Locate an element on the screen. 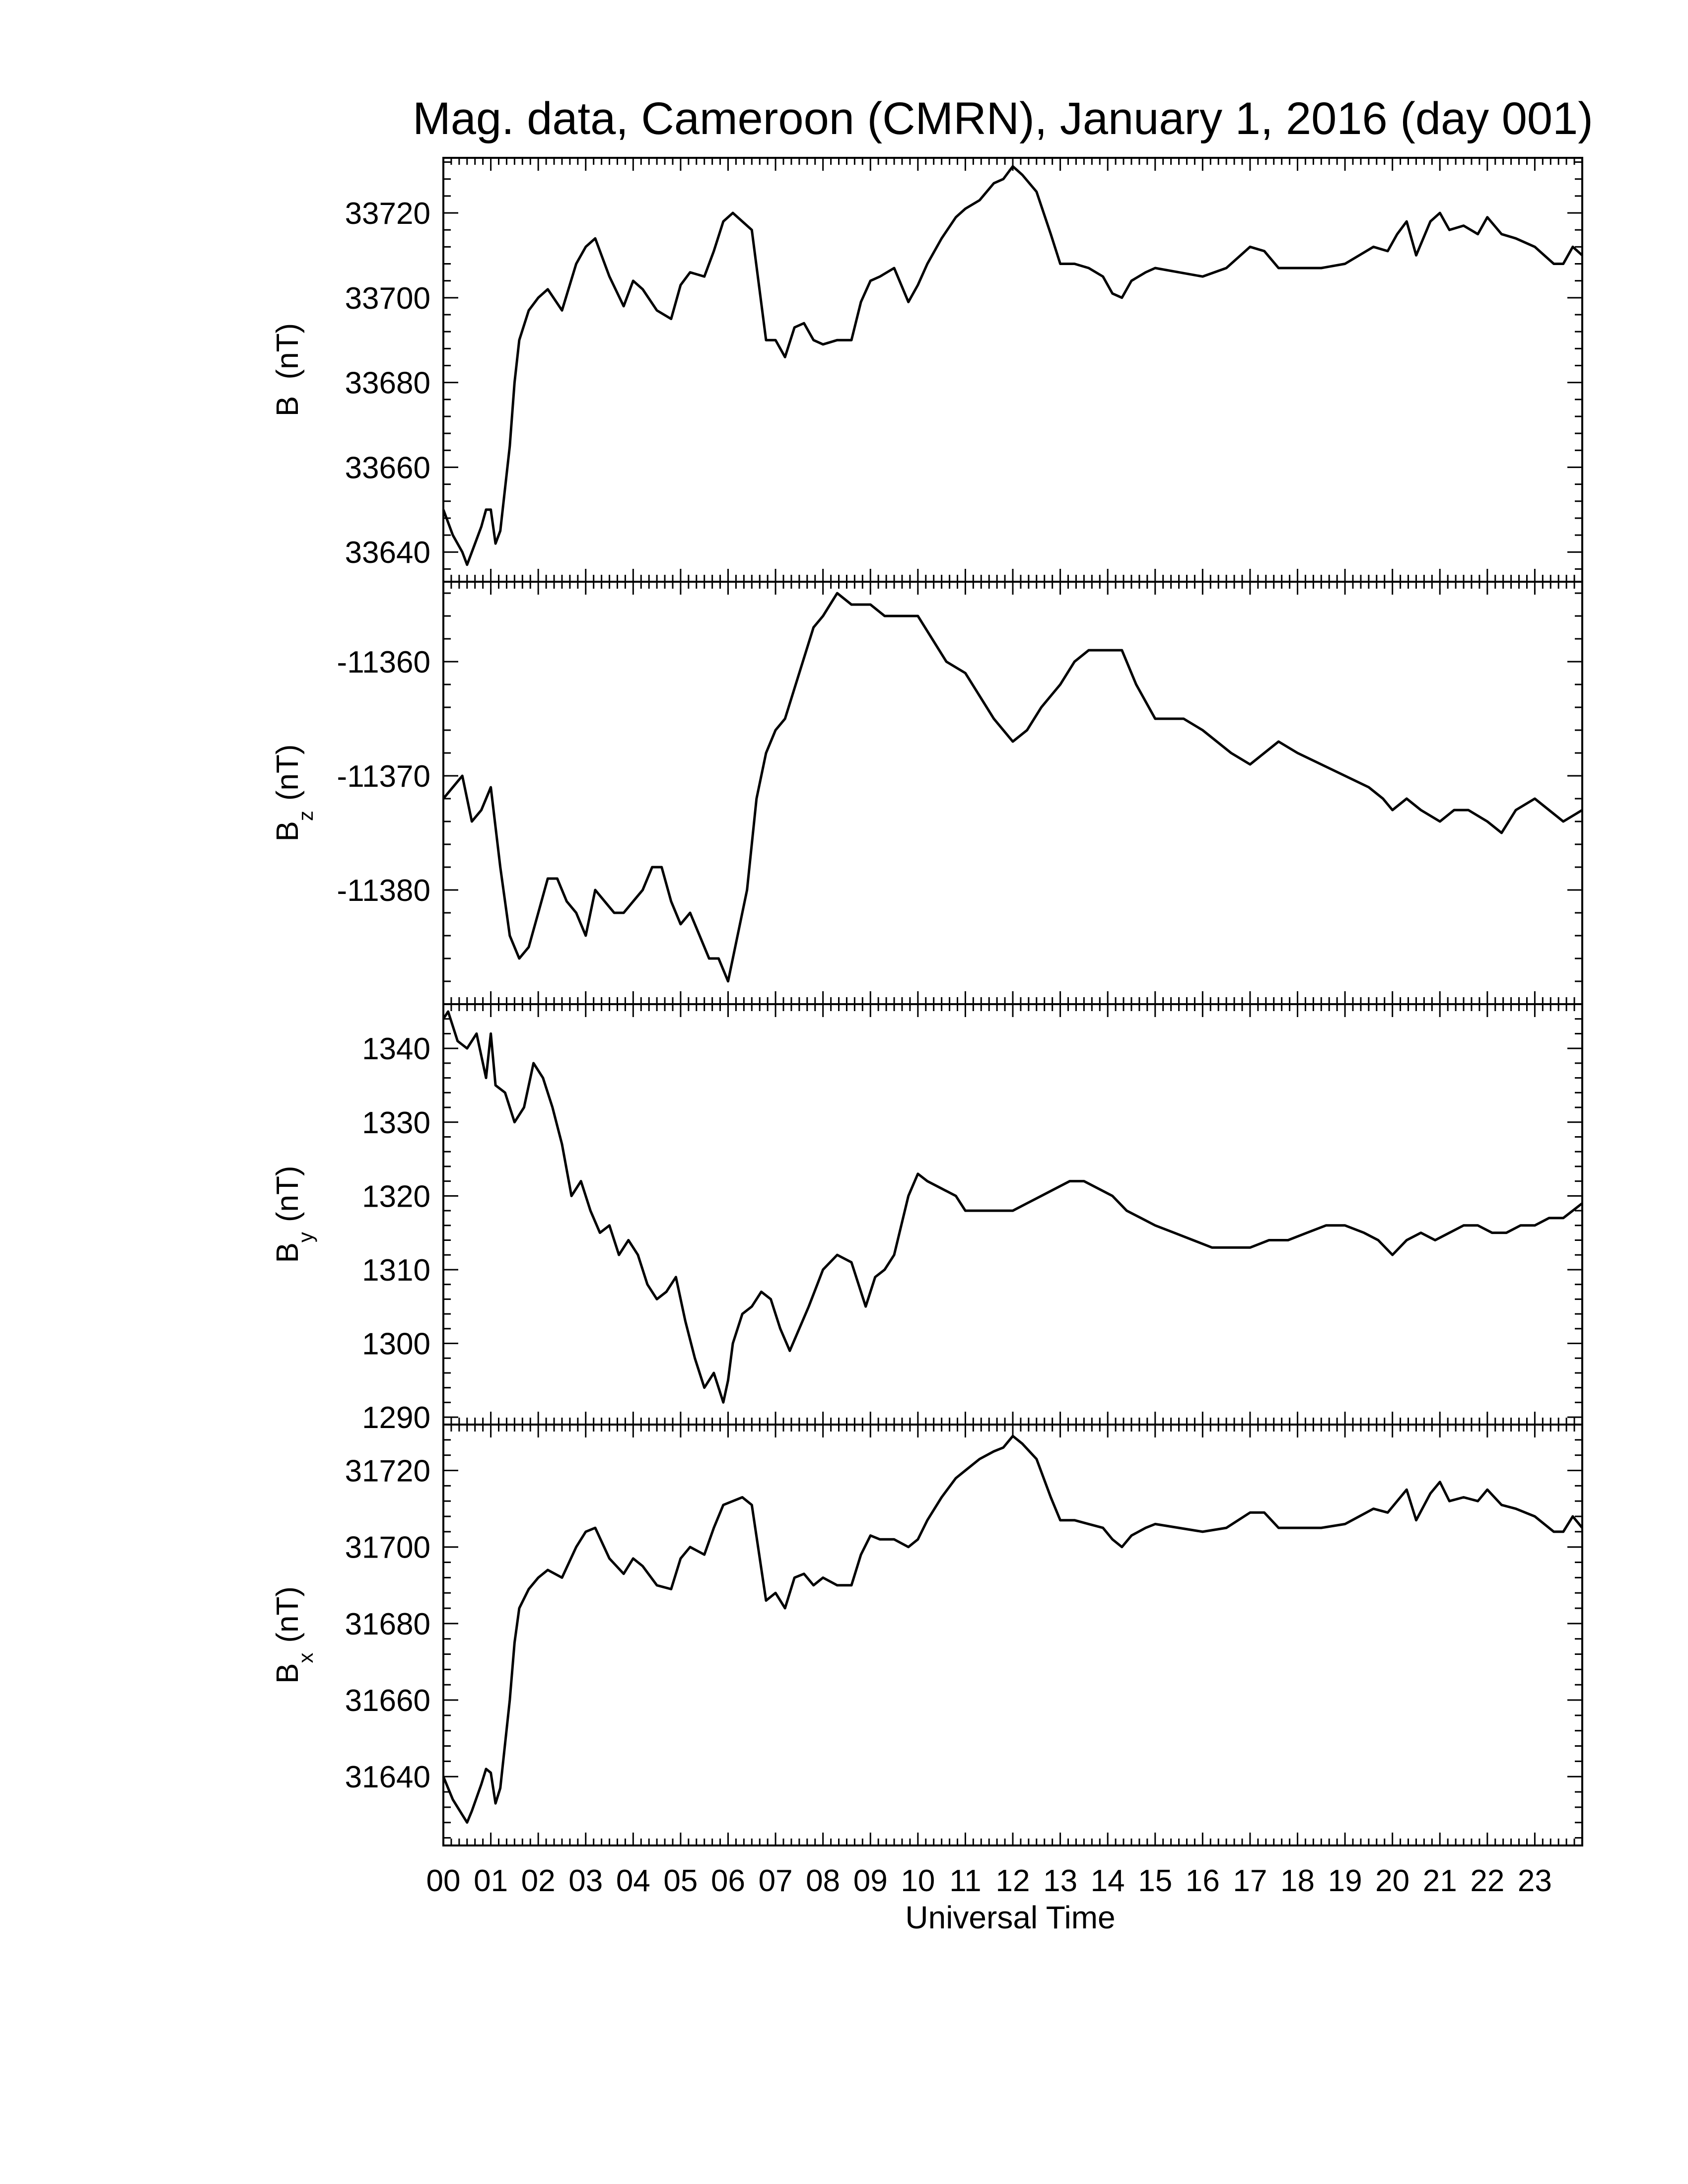  y-tick-label: 31720 is located at coordinates (387, 1471).